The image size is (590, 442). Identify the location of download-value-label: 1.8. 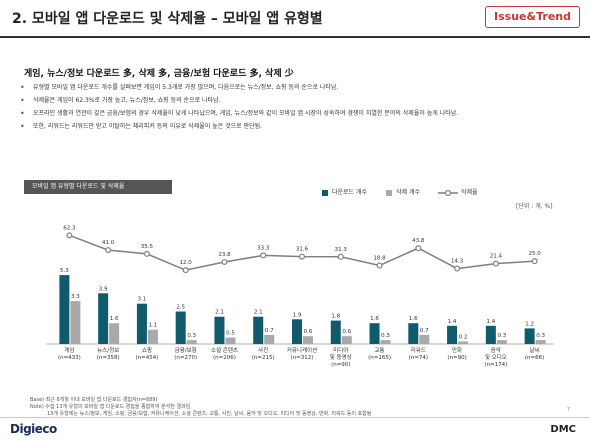
(335, 317).